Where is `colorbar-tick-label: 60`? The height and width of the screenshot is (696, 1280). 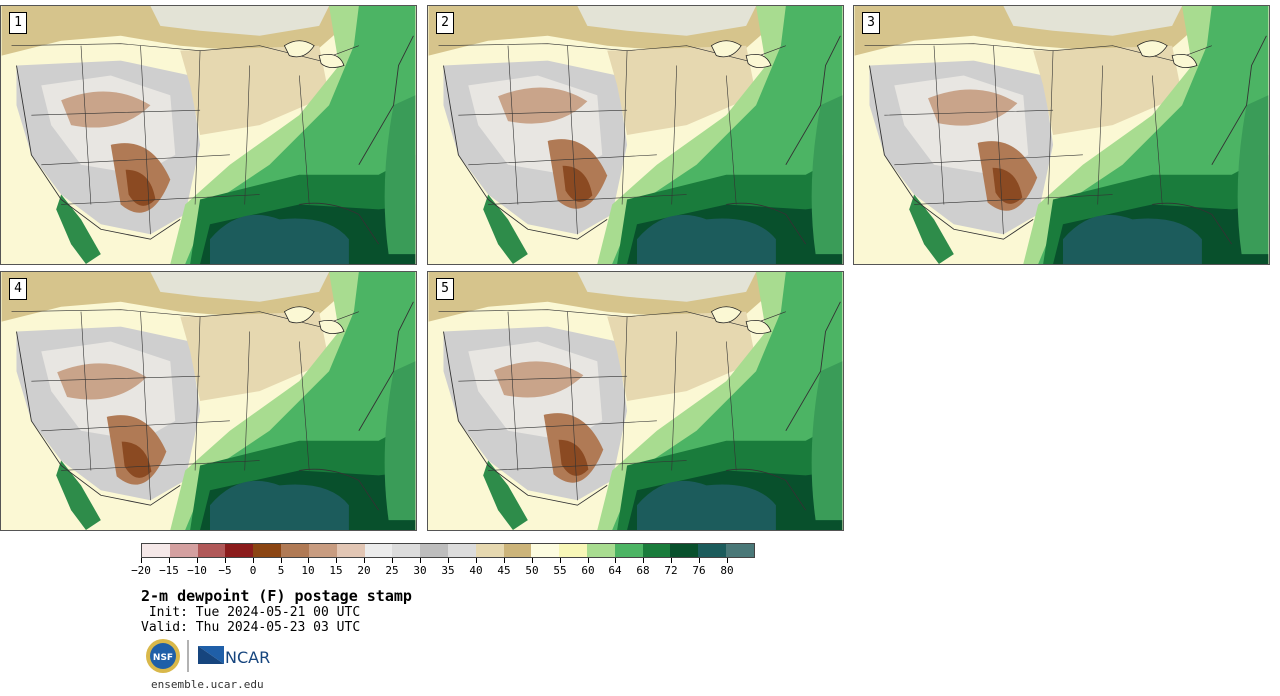 colorbar-tick-label: 60 is located at coordinates (588, 570).